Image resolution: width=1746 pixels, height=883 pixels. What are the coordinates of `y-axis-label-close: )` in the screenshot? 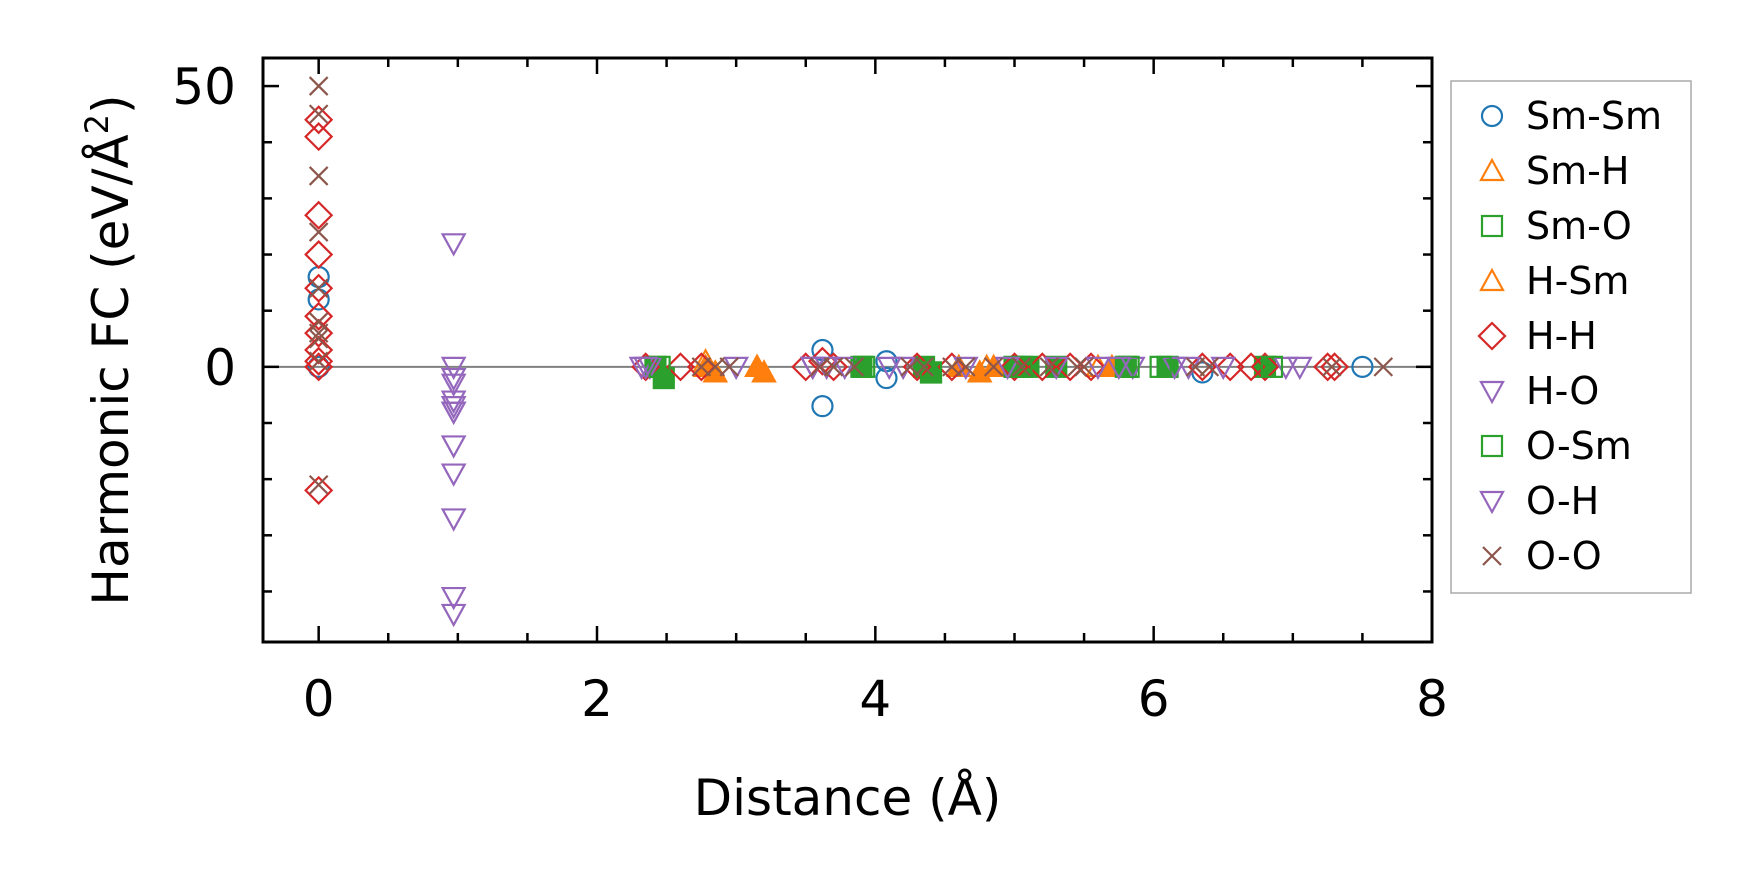 It's located at (111, 104).